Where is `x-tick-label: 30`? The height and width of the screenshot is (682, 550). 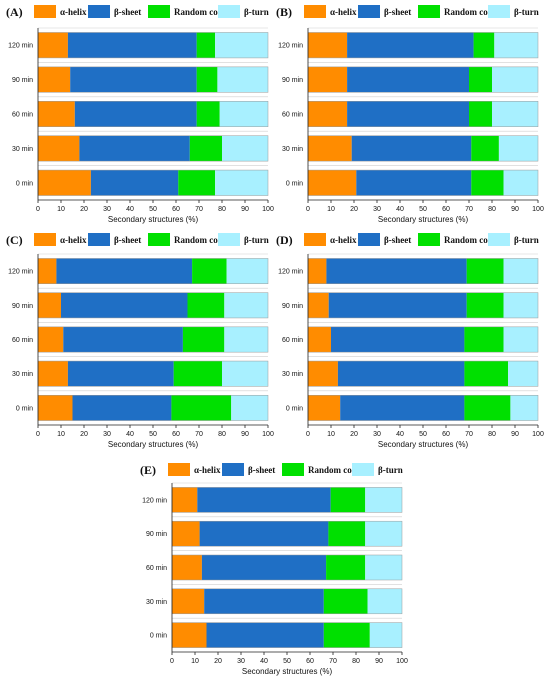 x-tick-label: 30 is located at coordinates (241, 661).